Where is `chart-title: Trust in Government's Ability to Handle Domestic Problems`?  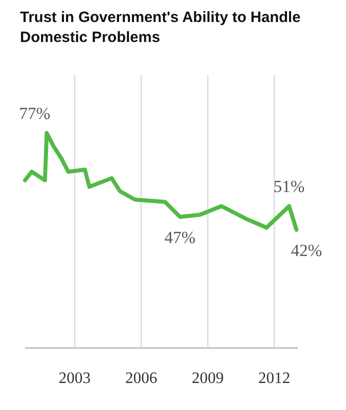
chart-title: Trust in Government's Ability to Handle Domestic Problems is located at coordinates (160, 27).